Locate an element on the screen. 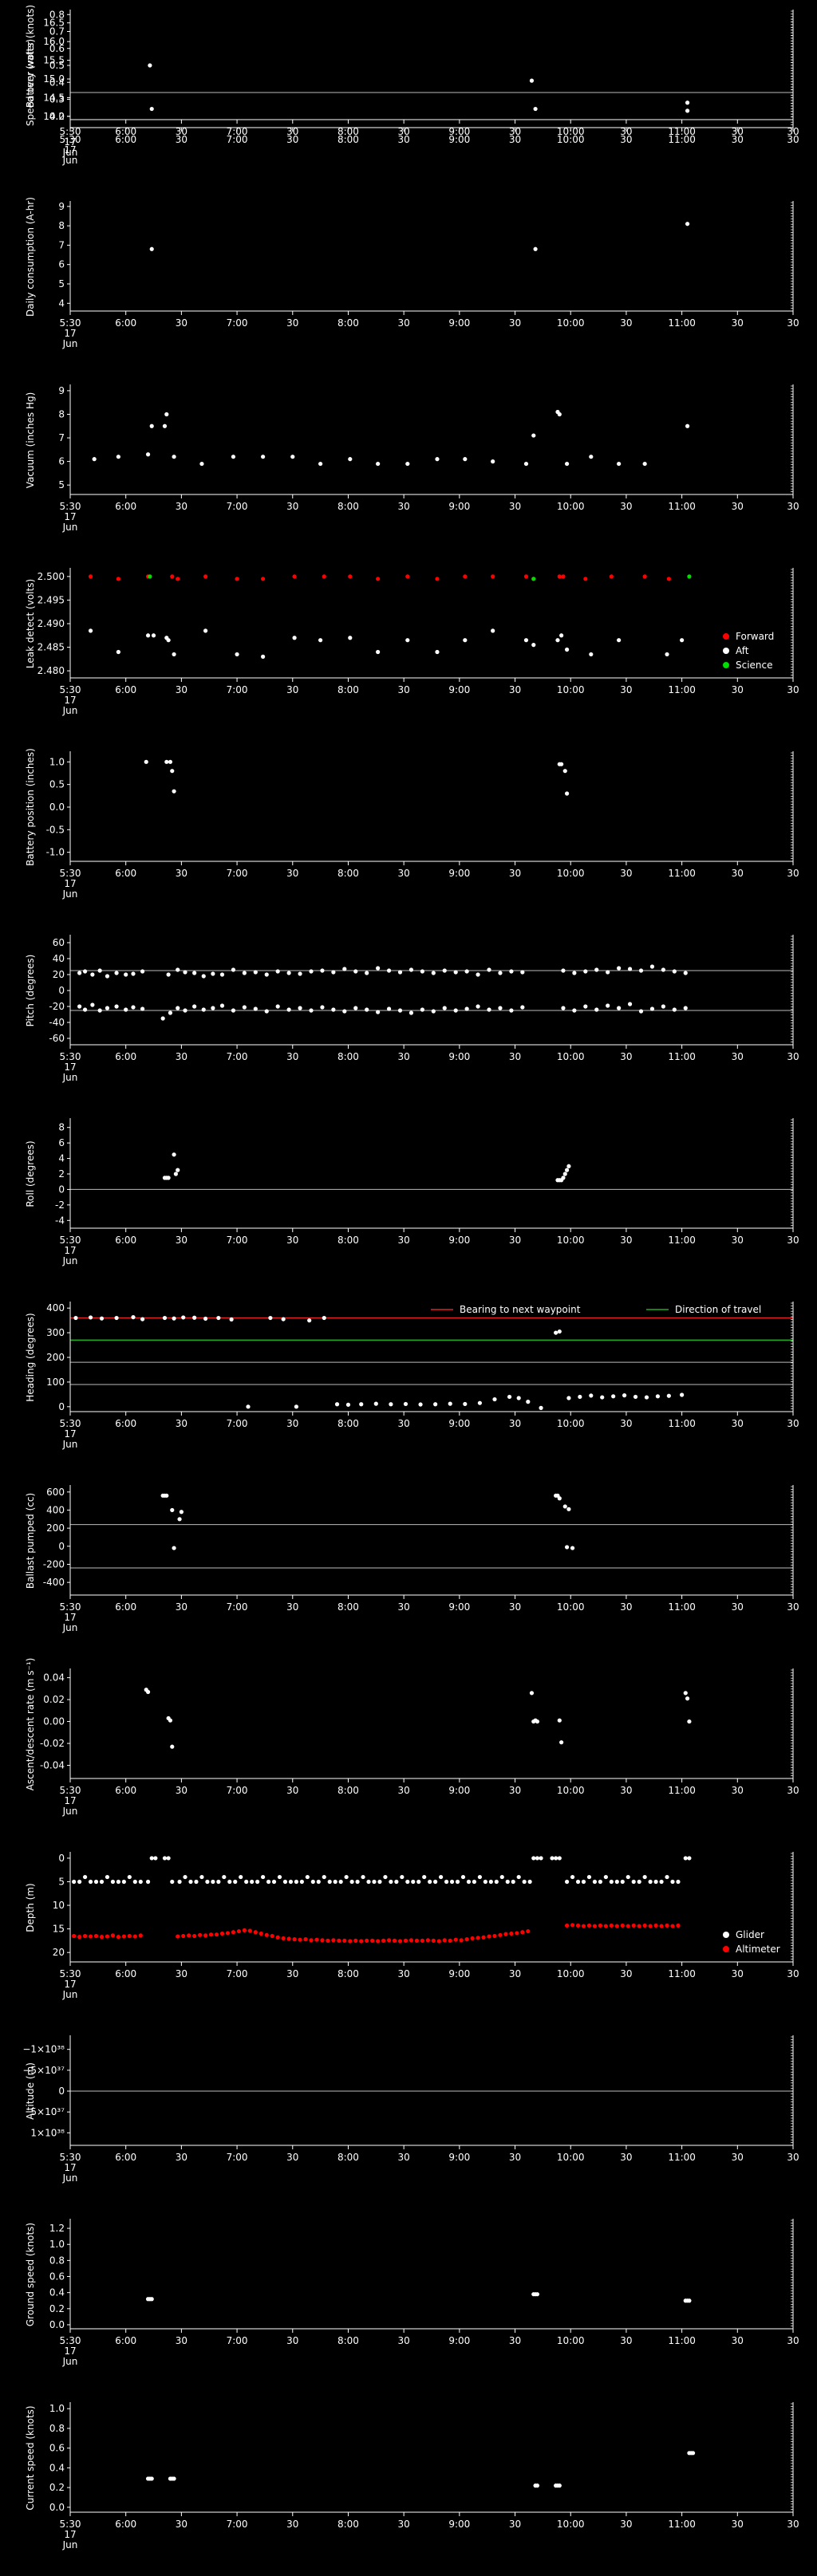 This screenshot has width=817, height=2576. y-tick-label: 20 is located at coordinates (59, 974).